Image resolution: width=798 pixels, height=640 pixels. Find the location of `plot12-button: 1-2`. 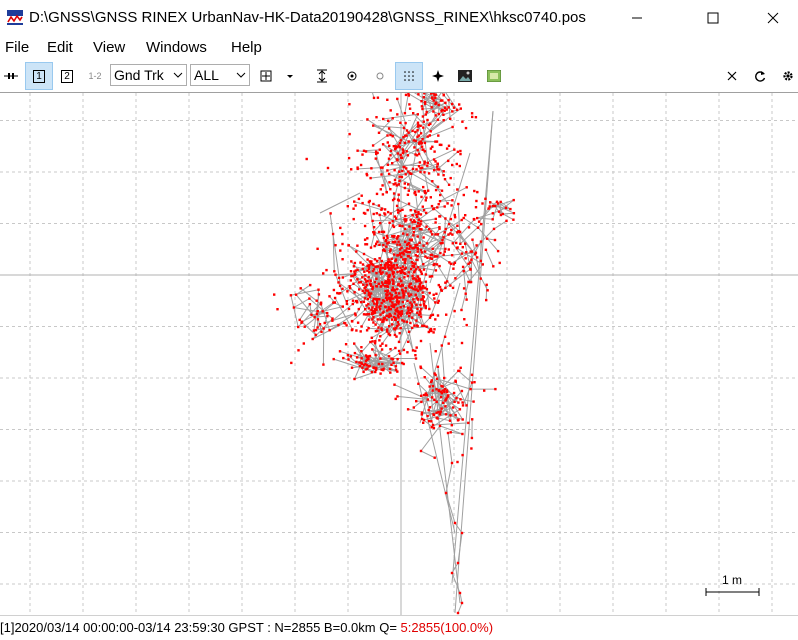

plot12-button: 1-2 is located at coordinates (95, 76).